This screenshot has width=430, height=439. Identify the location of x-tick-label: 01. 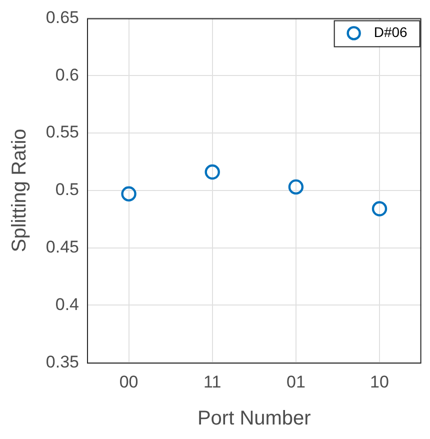
(296, 382).